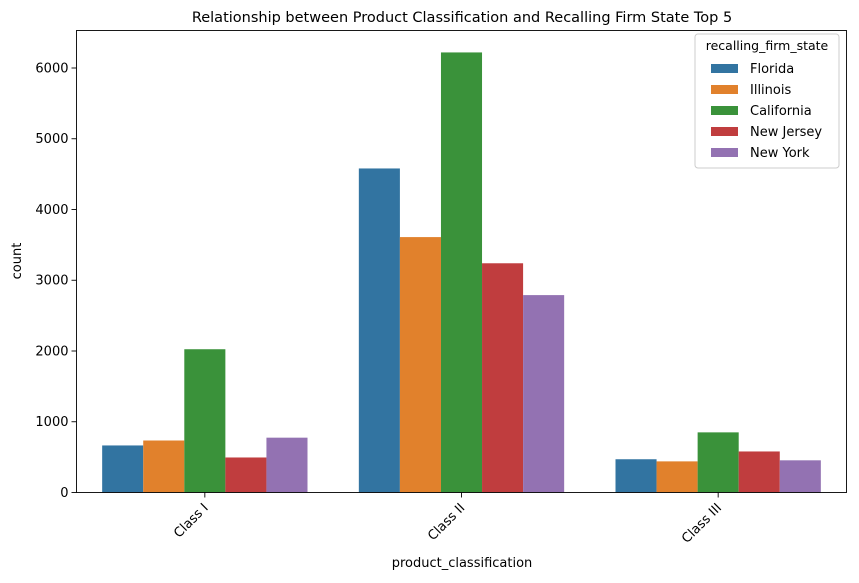 The height and width of the screenshot is (583, 859). Describe the element at coordinates (718, 462) in the screenshot. I see `bar-california-class-iii` at that location.